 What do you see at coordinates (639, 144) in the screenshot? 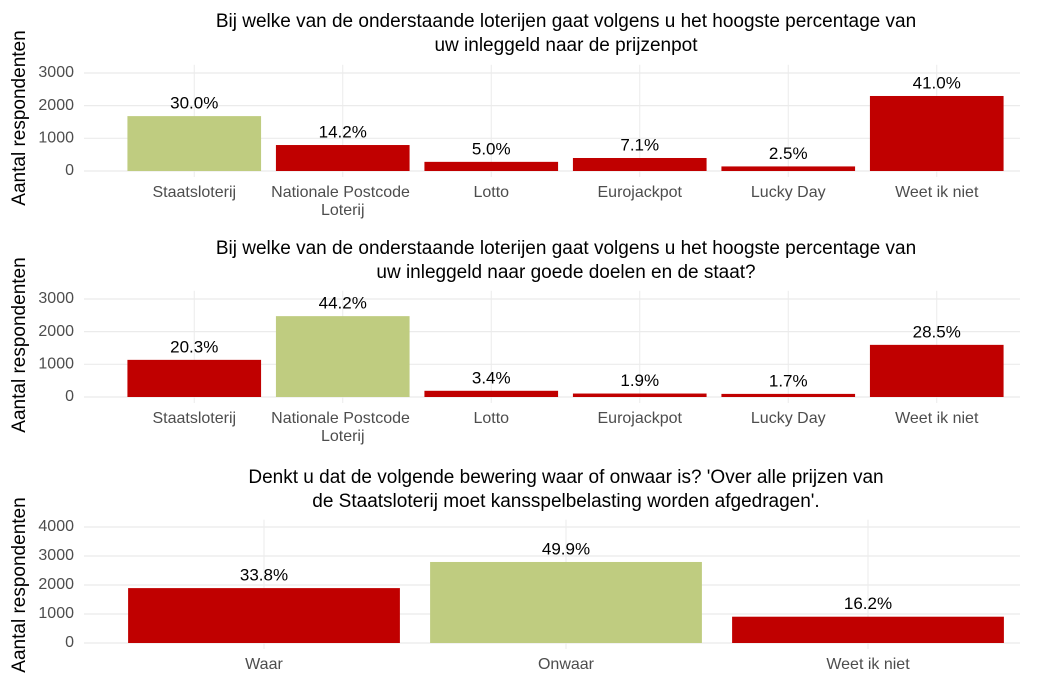
I see `data-label: 7.1%` at bounding box center [639, 144].